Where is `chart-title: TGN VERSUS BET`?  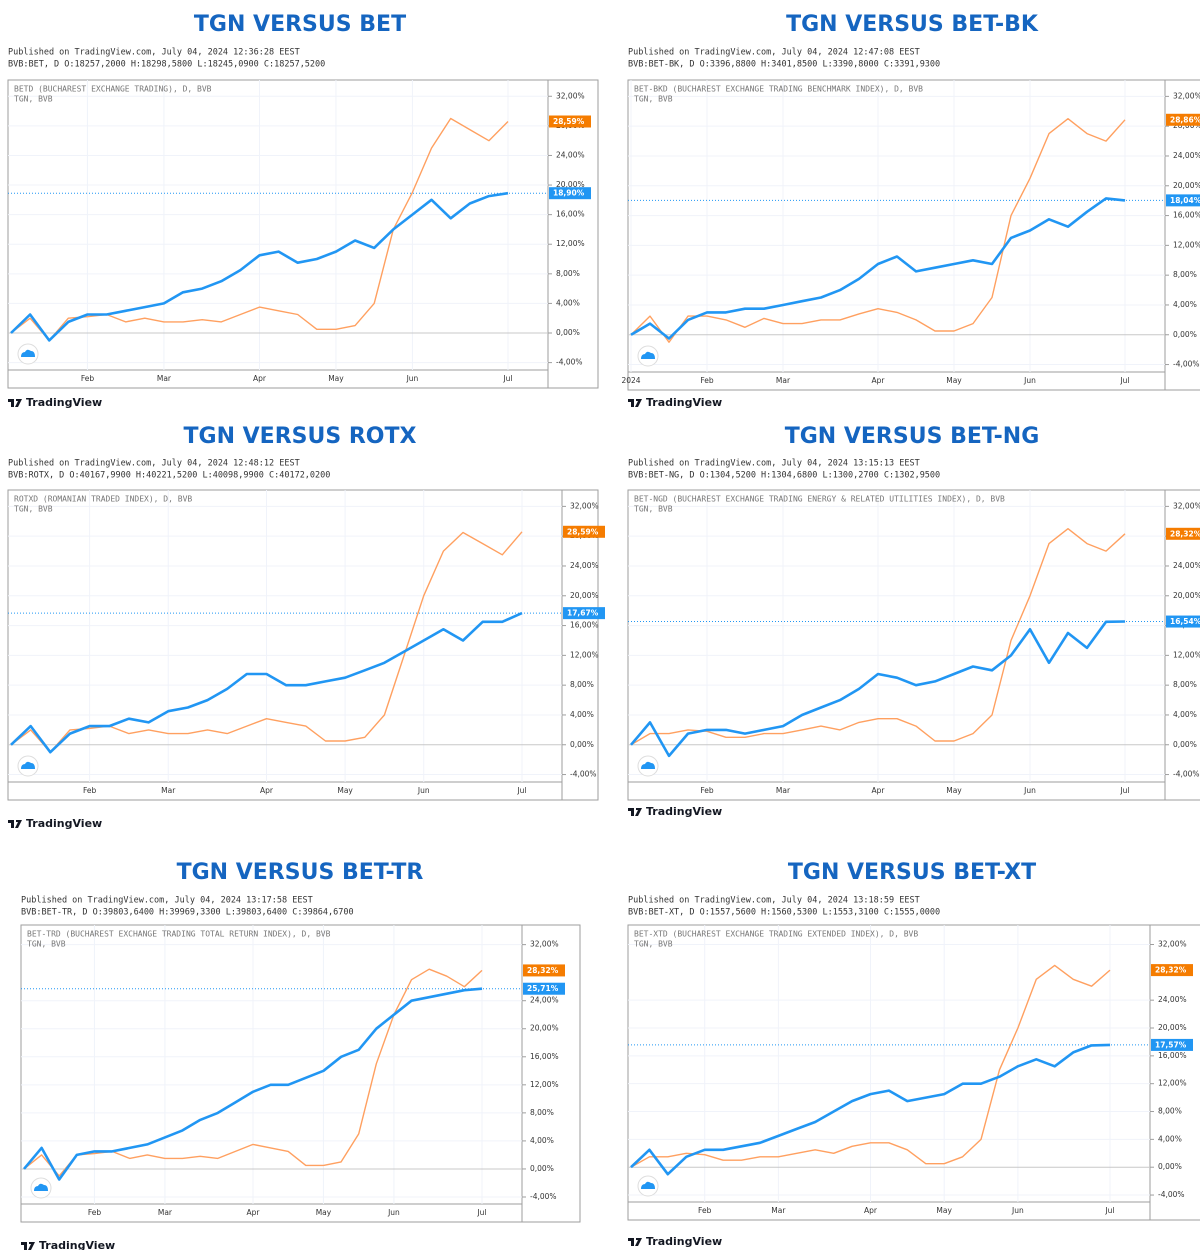
chart-title: TGN VERSUS BET is located at coordinates (300, 24).